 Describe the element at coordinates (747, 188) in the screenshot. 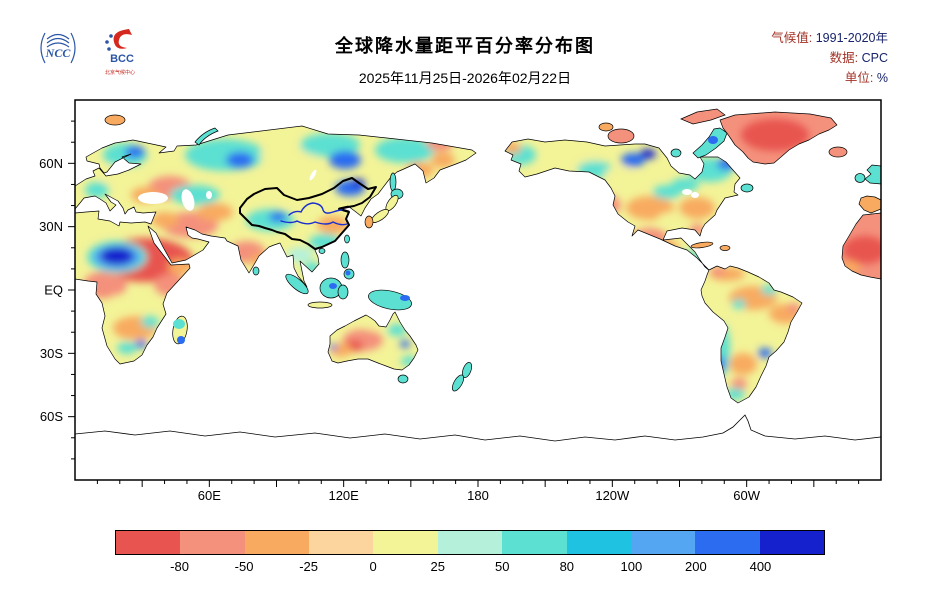

I see `island-newfoundland` at that location.